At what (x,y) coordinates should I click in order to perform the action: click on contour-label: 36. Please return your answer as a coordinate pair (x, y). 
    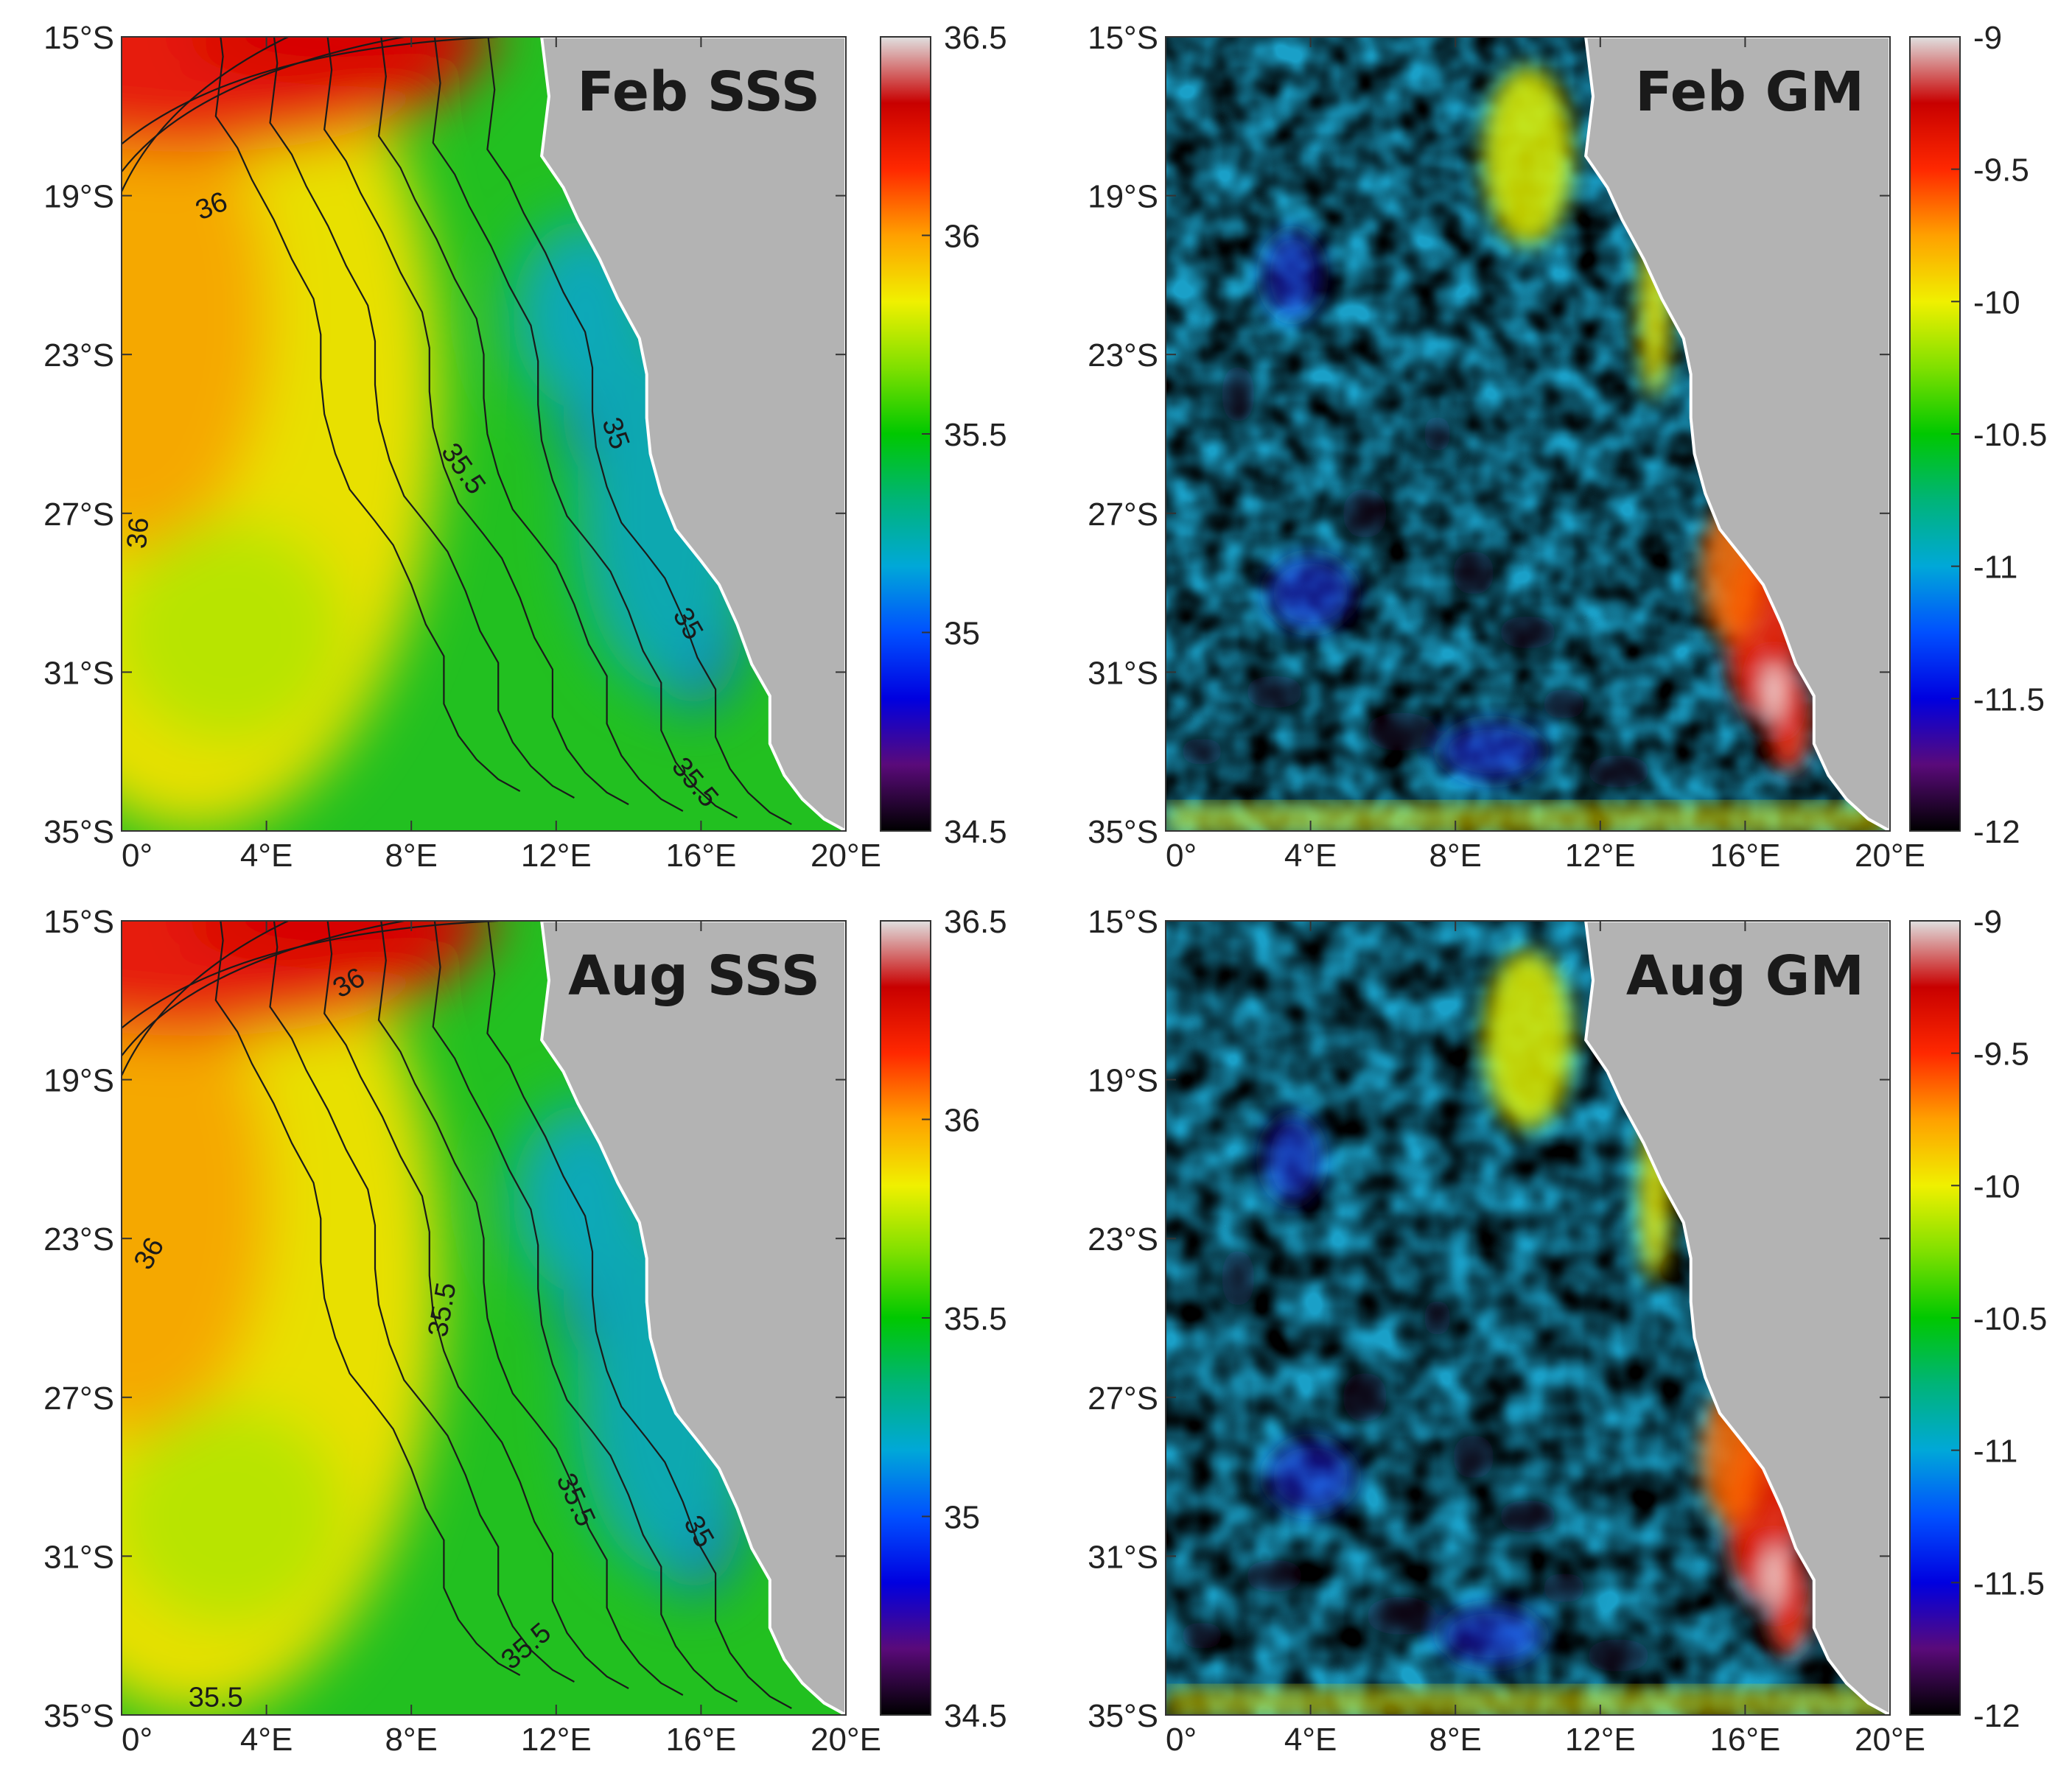
    Looking at the image, I should click on (138, 533).